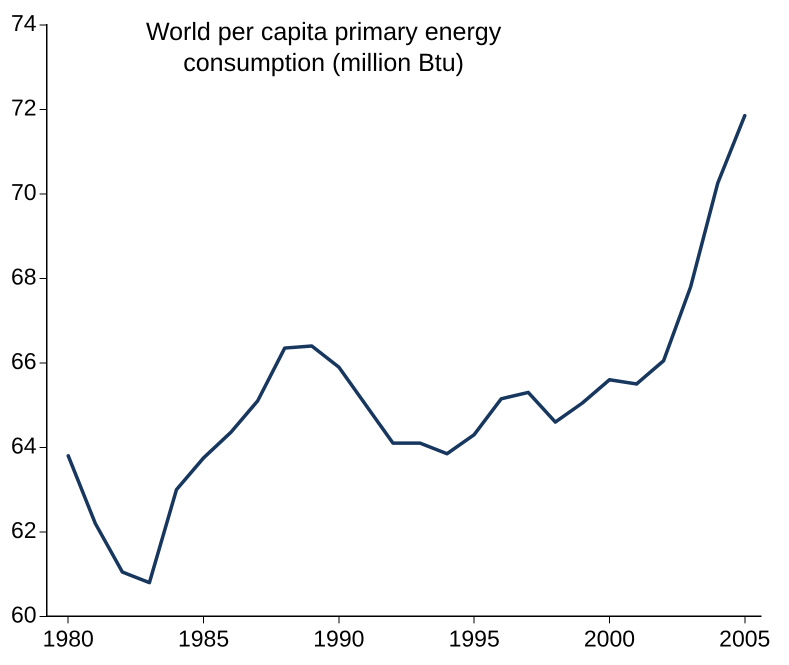 The image size is (789, 665). Describe the element at coordinates (324, 48) in the screenshot. I see `chart-title: World per capita primary energy consumption (million Btu)` at that location.